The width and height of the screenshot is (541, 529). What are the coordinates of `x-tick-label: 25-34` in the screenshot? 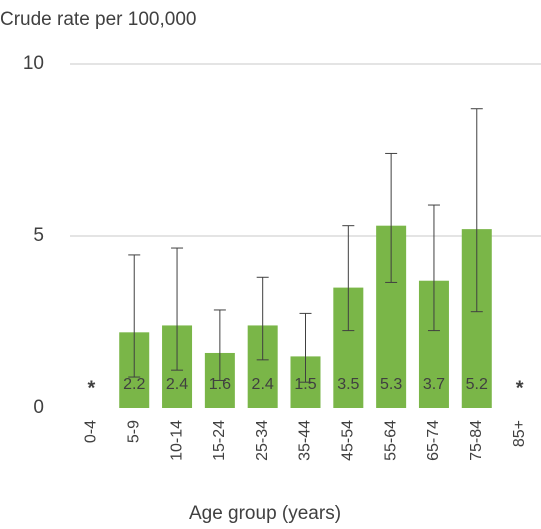 It's located at (262, 440).